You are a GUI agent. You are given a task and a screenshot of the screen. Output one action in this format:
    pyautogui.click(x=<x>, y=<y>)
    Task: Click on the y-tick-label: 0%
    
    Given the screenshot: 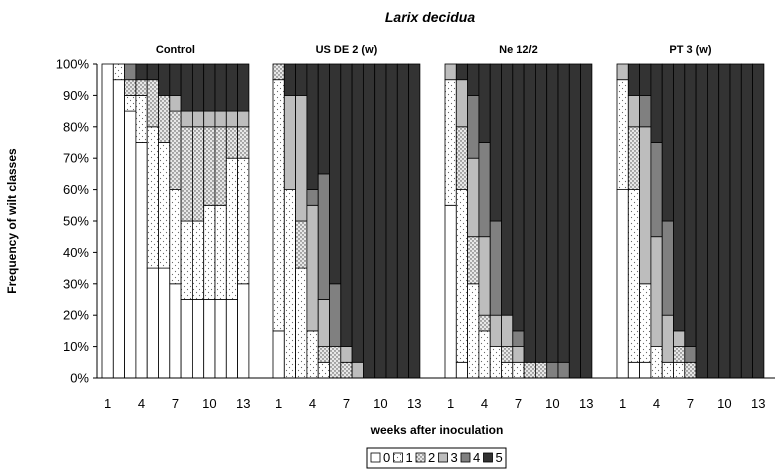 What is the action you would take?
    pyautogui.click(x=79, y=378)
    